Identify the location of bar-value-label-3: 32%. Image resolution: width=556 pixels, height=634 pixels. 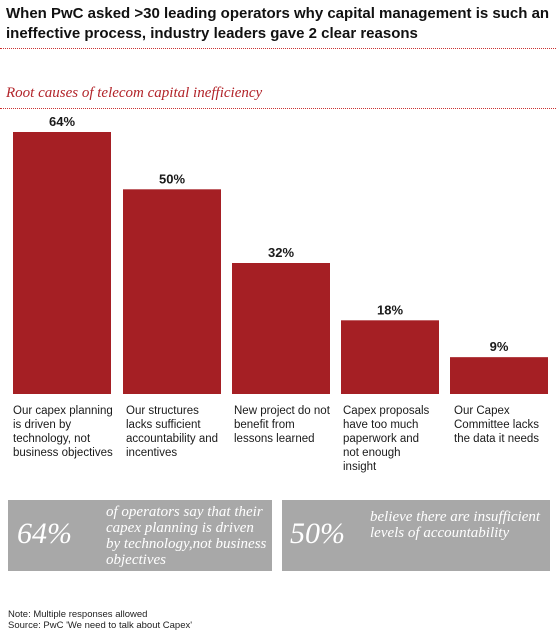
(281, 252).